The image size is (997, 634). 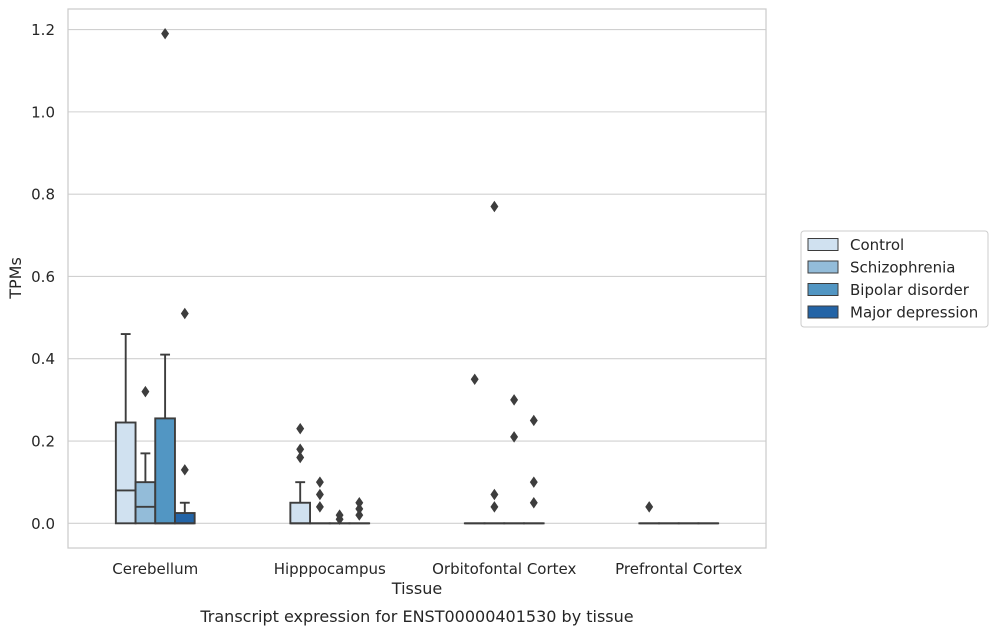 What do you see at coordinates (330, 569) in the screenshot?
I see `x-tick-label: Hipppocampus` at bounding box center [330, 569].